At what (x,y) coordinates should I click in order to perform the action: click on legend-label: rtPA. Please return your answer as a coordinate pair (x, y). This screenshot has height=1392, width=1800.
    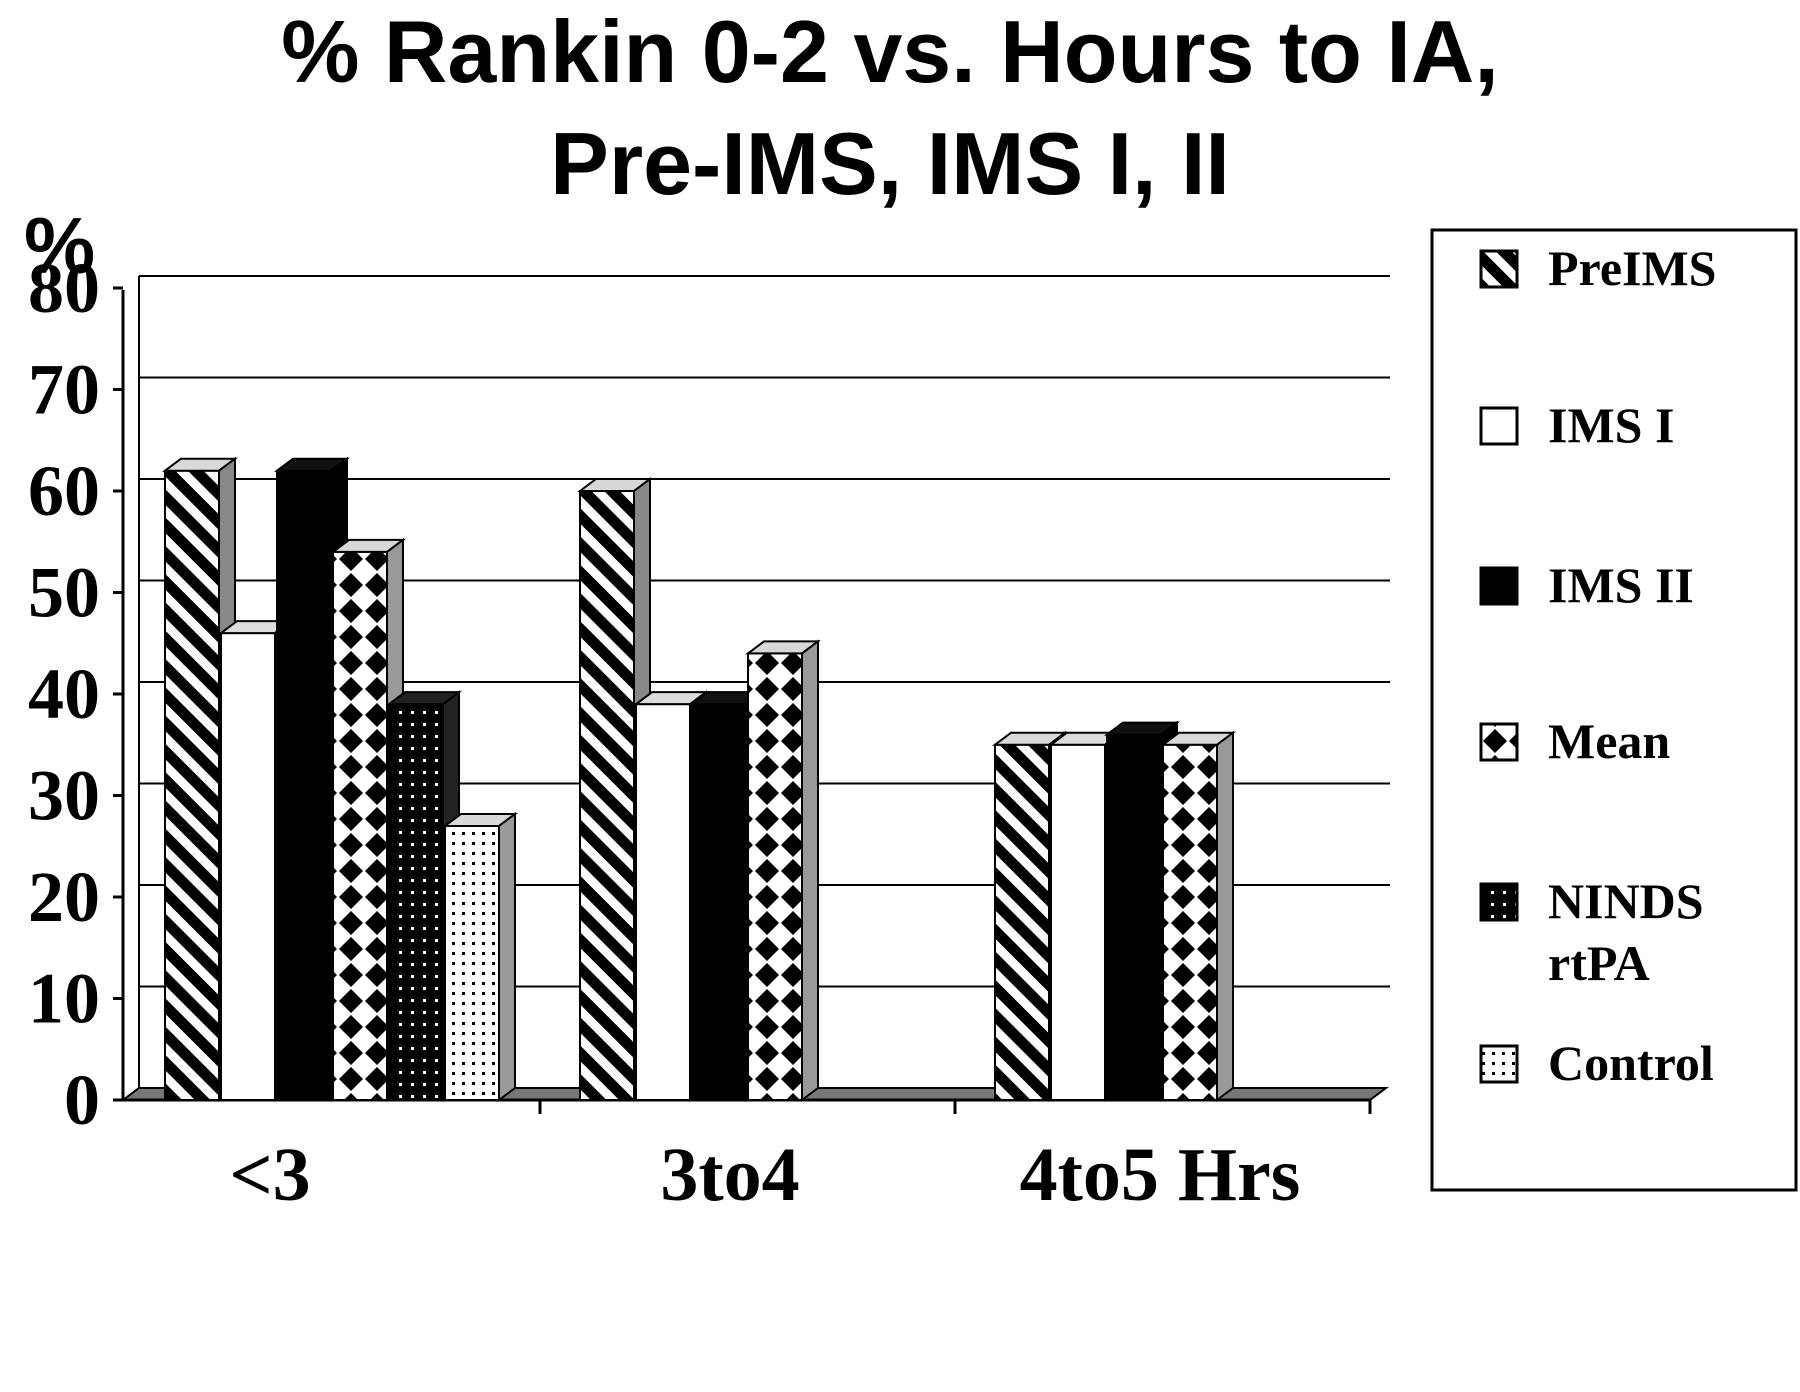
    Looking at the image, I should click on (1599, 963).